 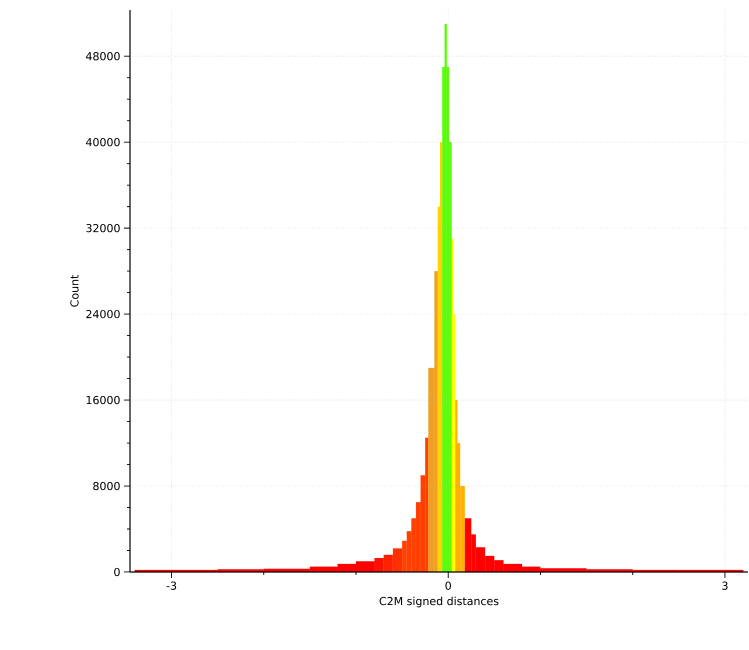 What do you see at coordinates (103, 228) in the screenshot?
I see `y-tick-label: 32000` at bounding box center [103, 228].